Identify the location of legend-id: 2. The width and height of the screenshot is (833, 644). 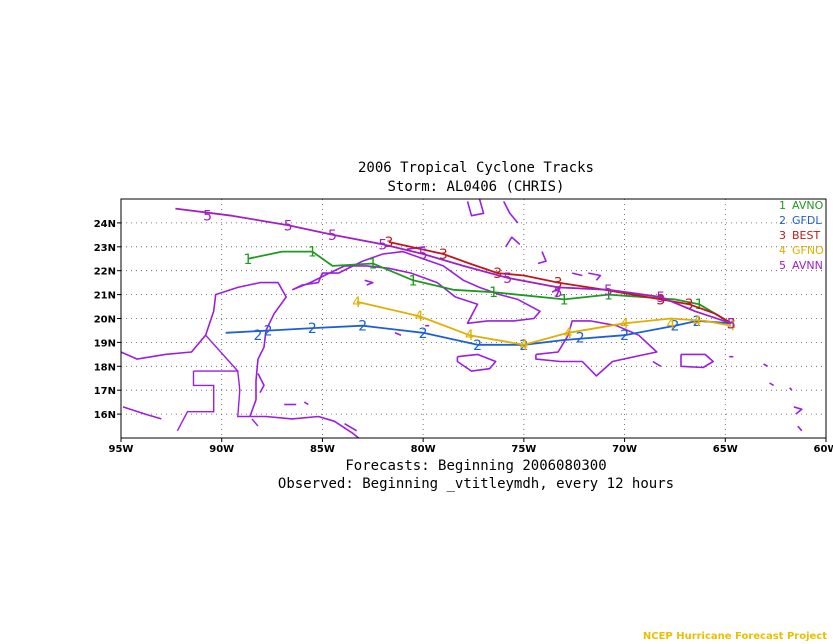
(782, 220).